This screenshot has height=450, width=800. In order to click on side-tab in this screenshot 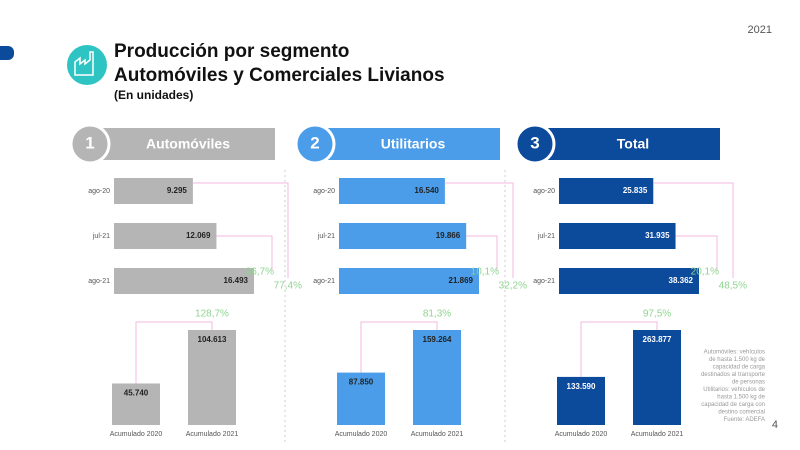, I will do `click(7, 53)`.